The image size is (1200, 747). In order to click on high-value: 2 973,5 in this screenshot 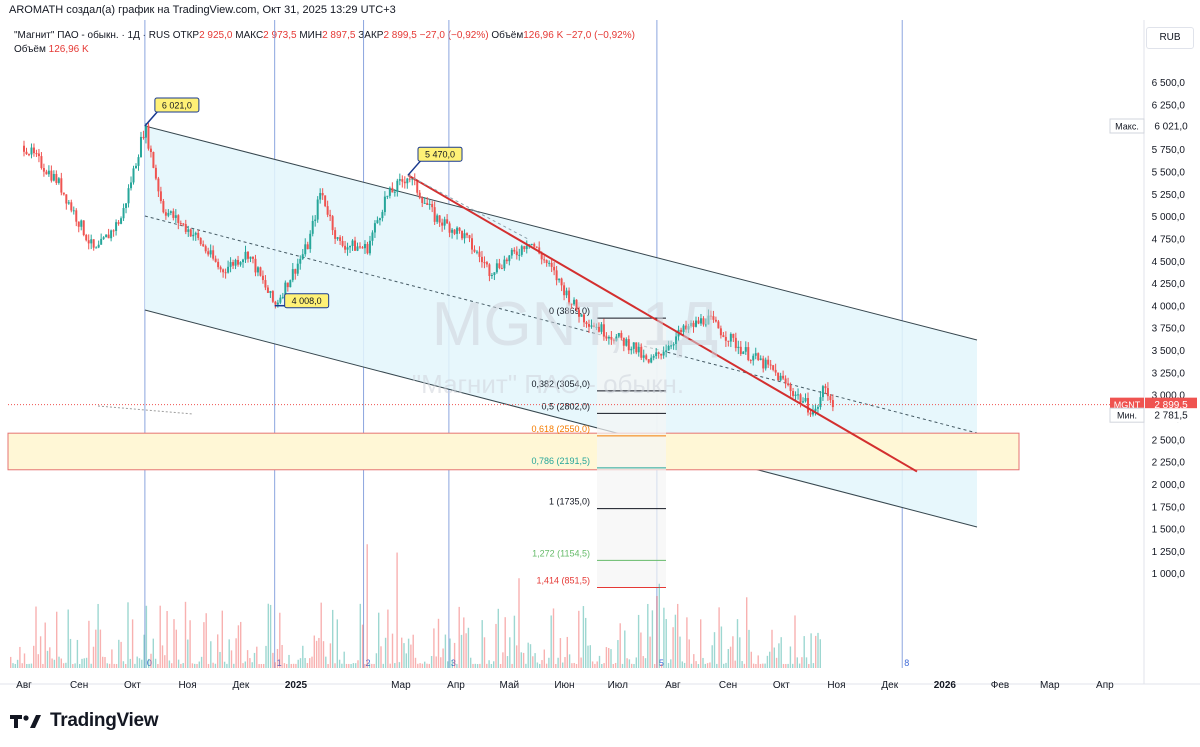, I will do `click(280, 35)`.